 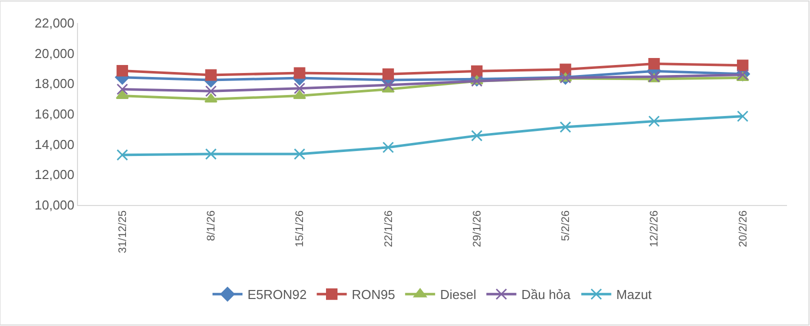 I want to click on y-tick-label: 14,000, so click(x=54, y=144).